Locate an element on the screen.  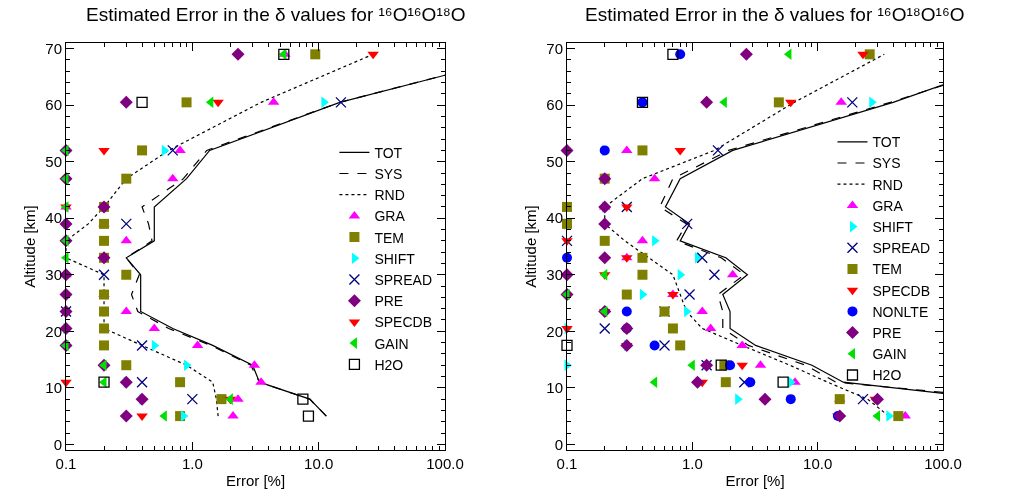
chart-title: Estimated Error in the δ values for ¹⁶O¹⁶O¹⁸O is located at coordinates (276, 14).